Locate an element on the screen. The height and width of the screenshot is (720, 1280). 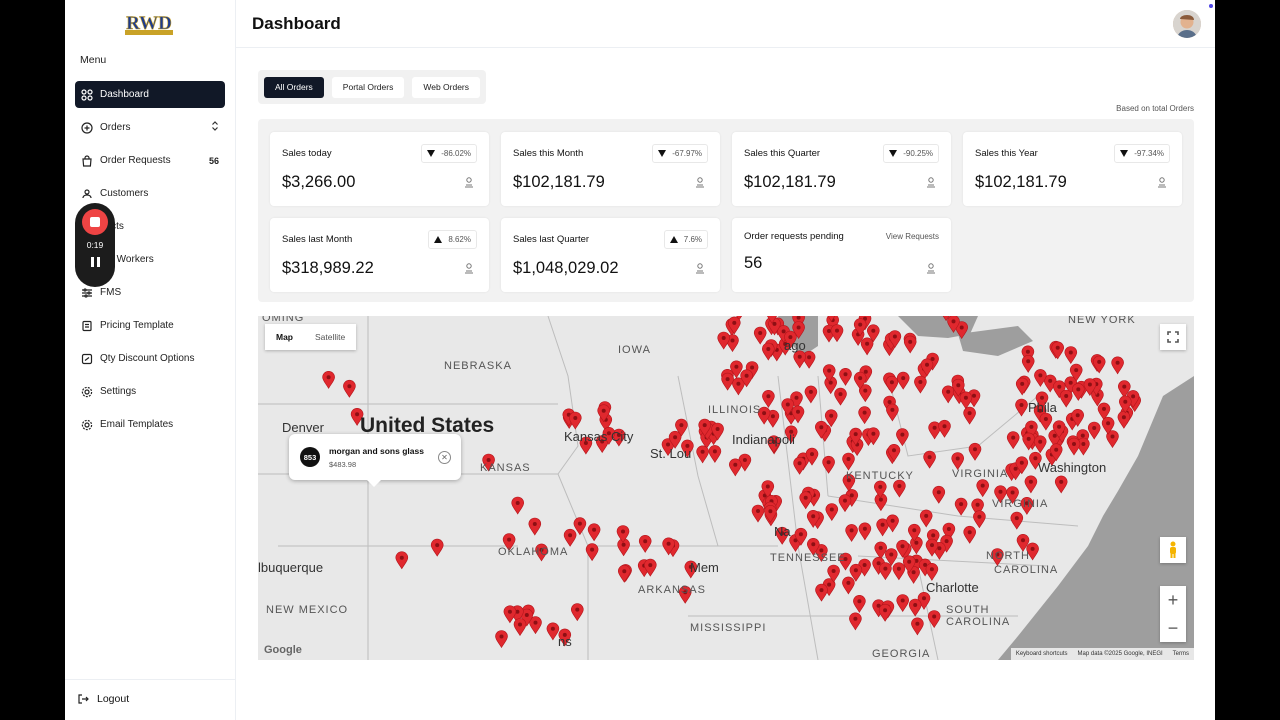
sidebar-item-pricing-template: Pricing Template is located at coordinates (150, 325).